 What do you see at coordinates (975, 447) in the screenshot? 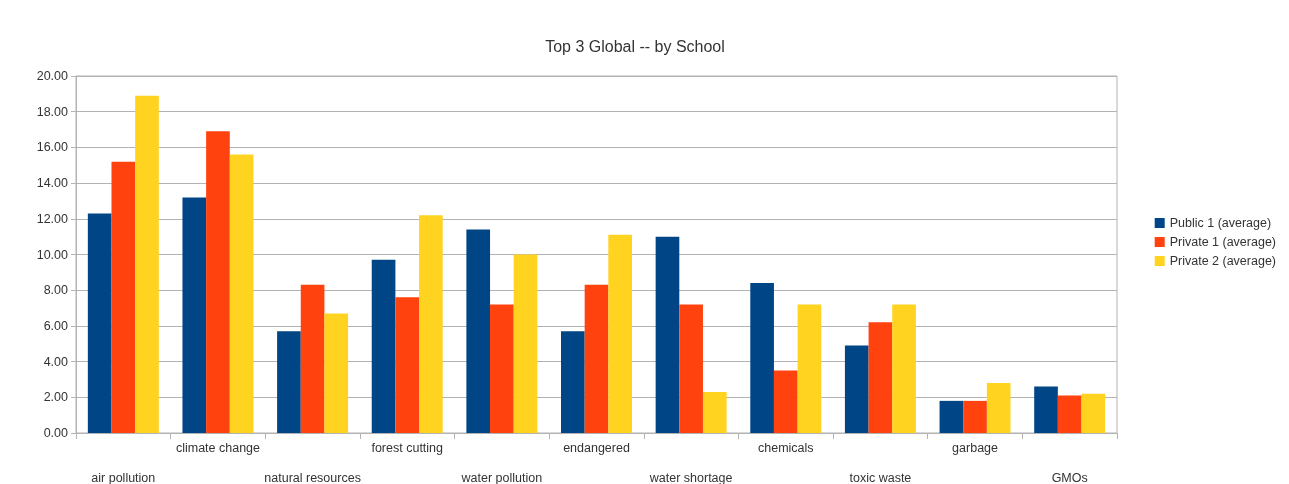
I see `x-tick-label: garbage` at bounding box center [975, 447].